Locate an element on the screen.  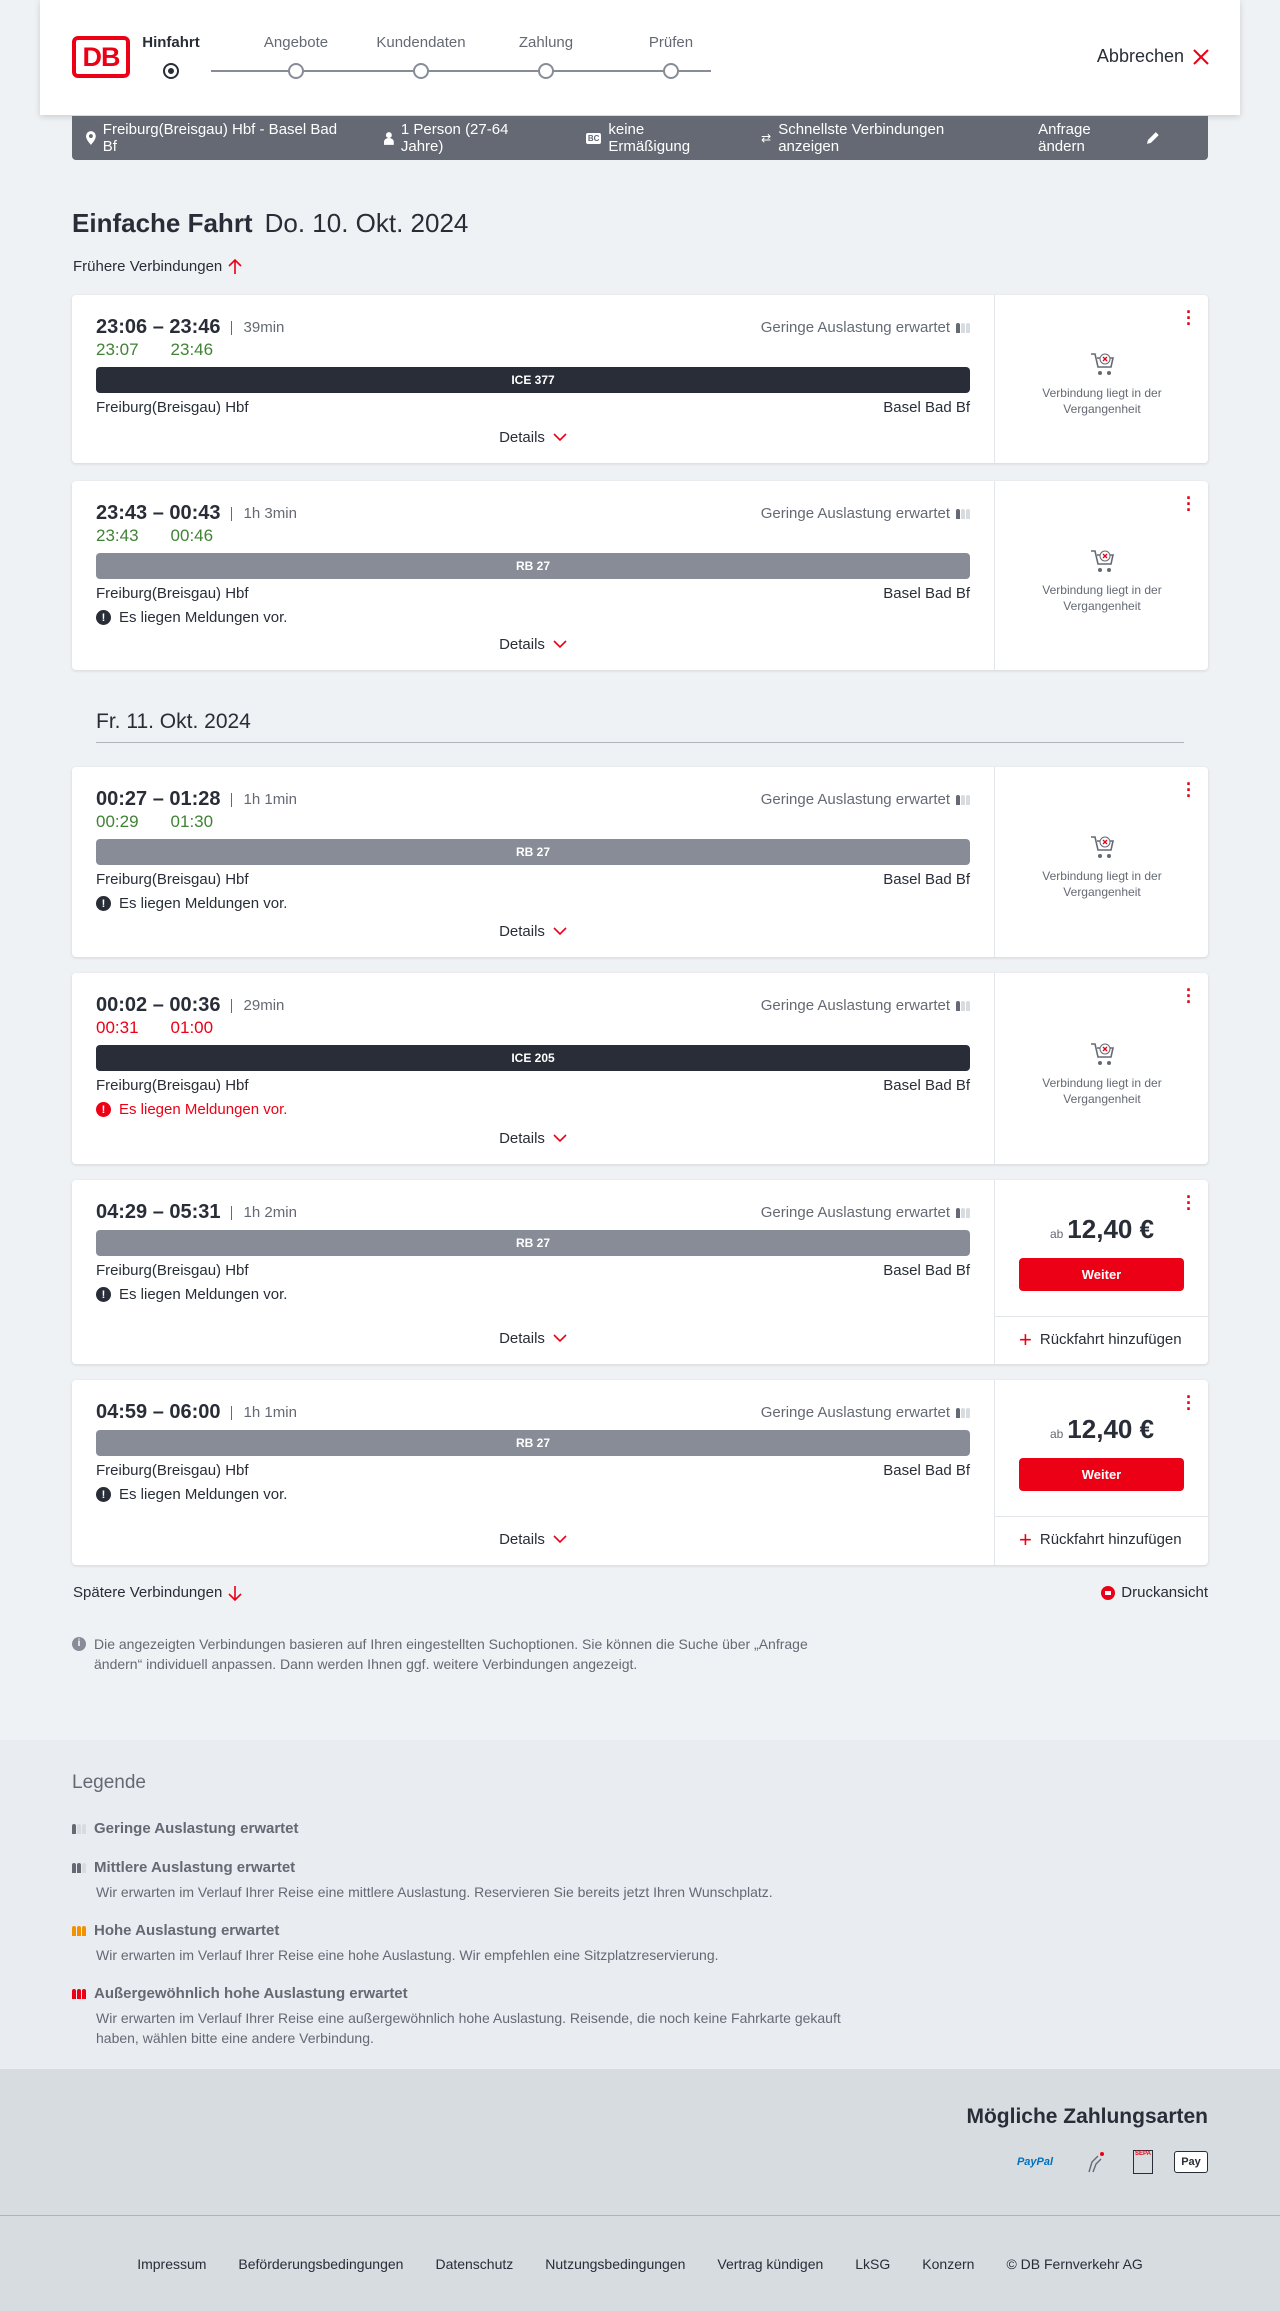
train-bar: ICE 205 is located at coordinates (533, 1058).